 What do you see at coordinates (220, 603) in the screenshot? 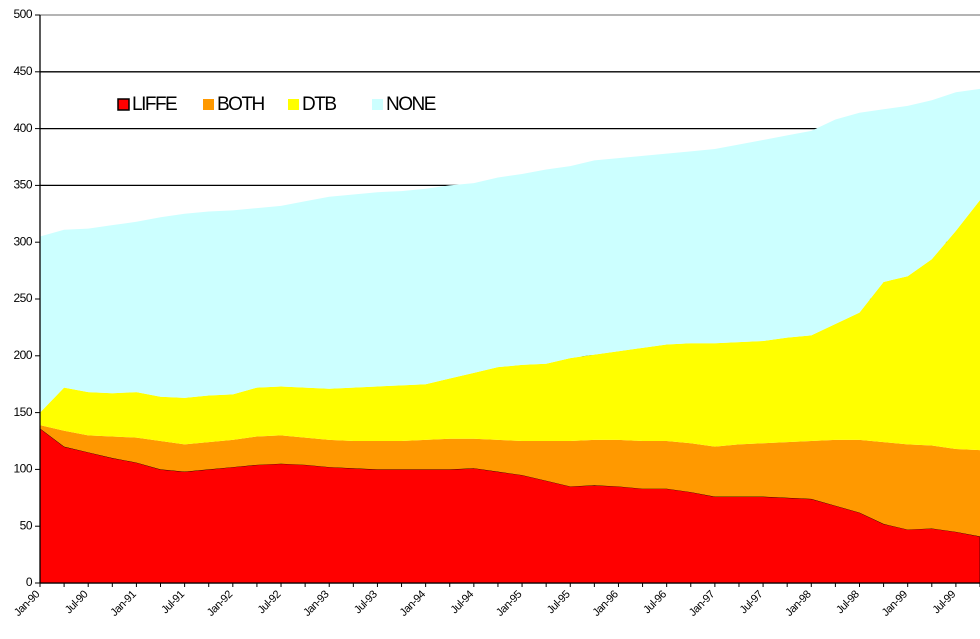
I see `x-tick-label: Jan-92` at bounding box center [220, 603].